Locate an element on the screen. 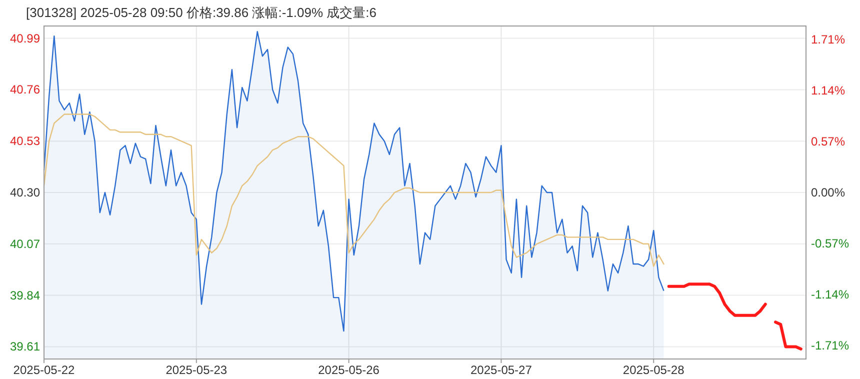  y-tick-label: 39.84 is located at coordinates (25, 295).